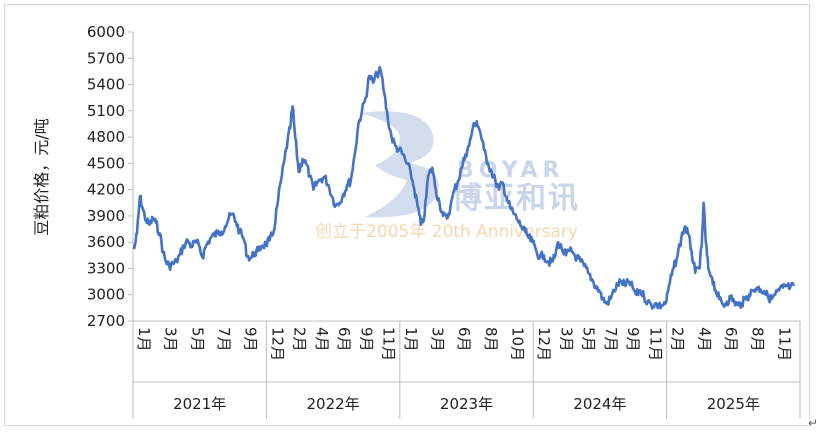 This screenshot has width=821, height=442. I want to click on y-tick-label: 3900, so click(106, 216).